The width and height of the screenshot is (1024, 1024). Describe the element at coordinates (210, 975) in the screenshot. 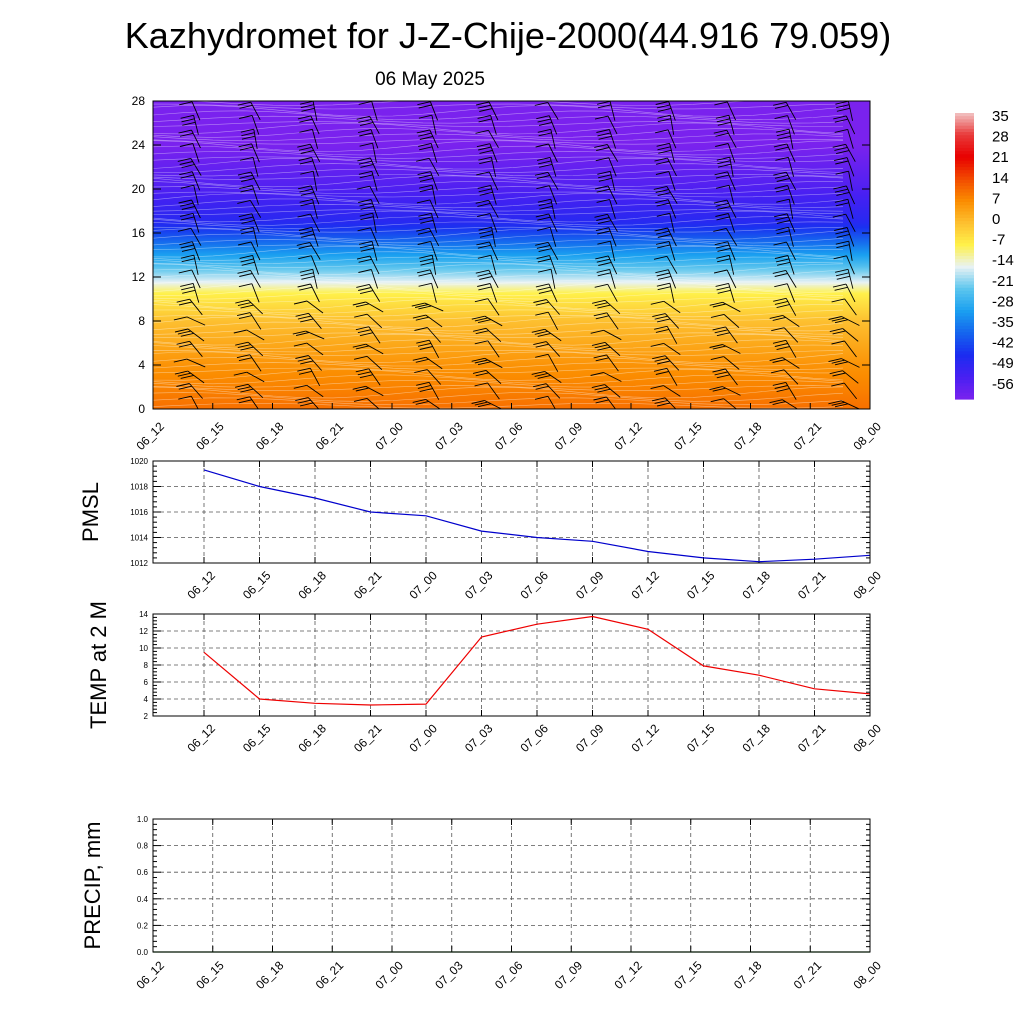

I see `x-tick-label: 06_15` at that location.